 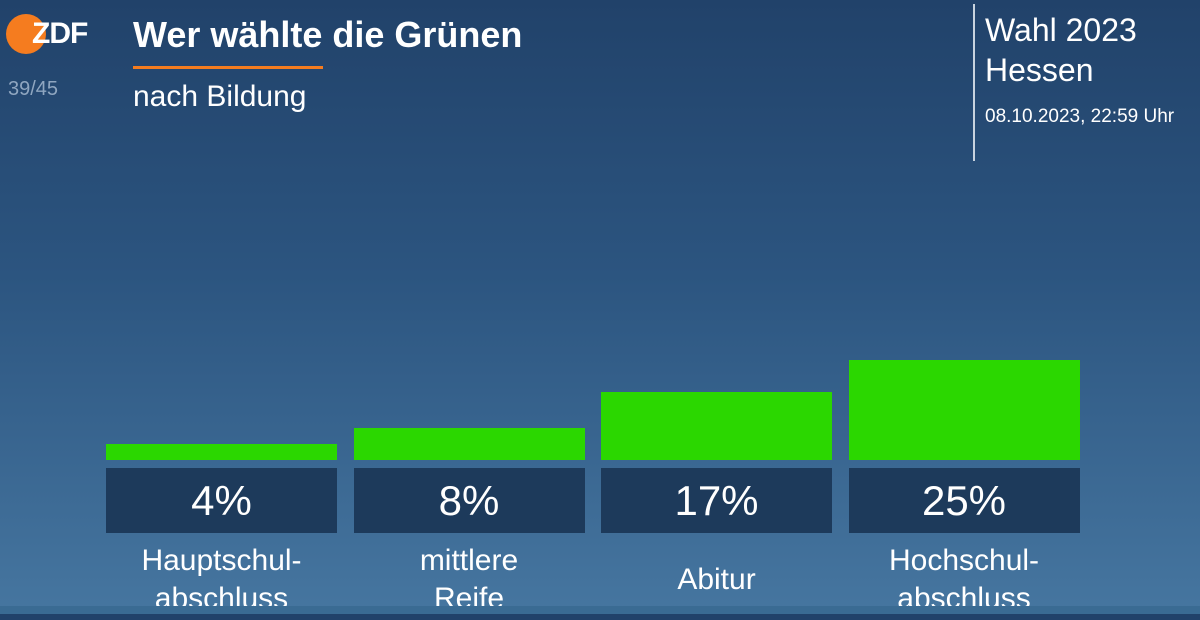 I want to click on election: Wahl 2023, so click(x=1061, y=30).